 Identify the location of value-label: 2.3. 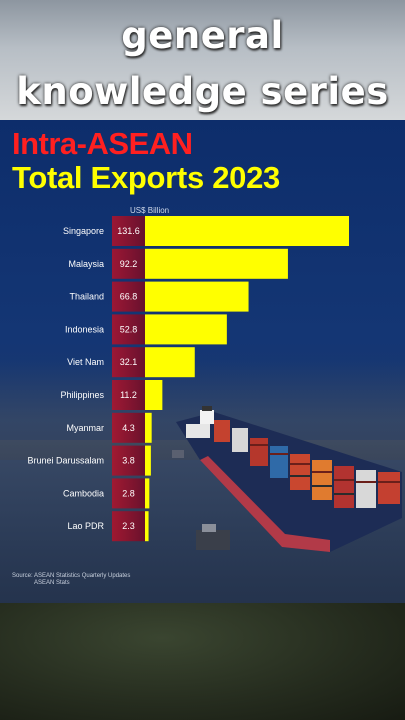
(128, 526).